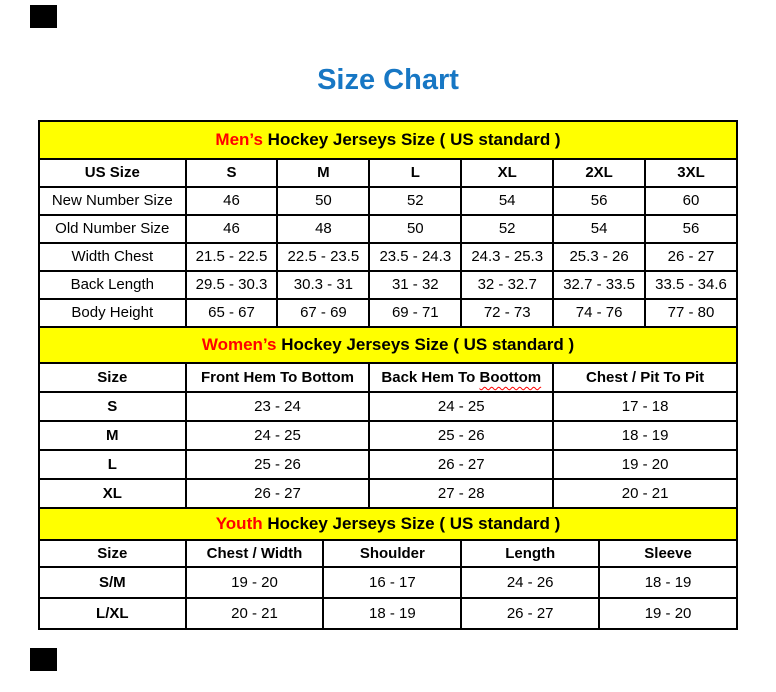  I want to click on mens-section-highlight: Men’s, so click(239, 140).